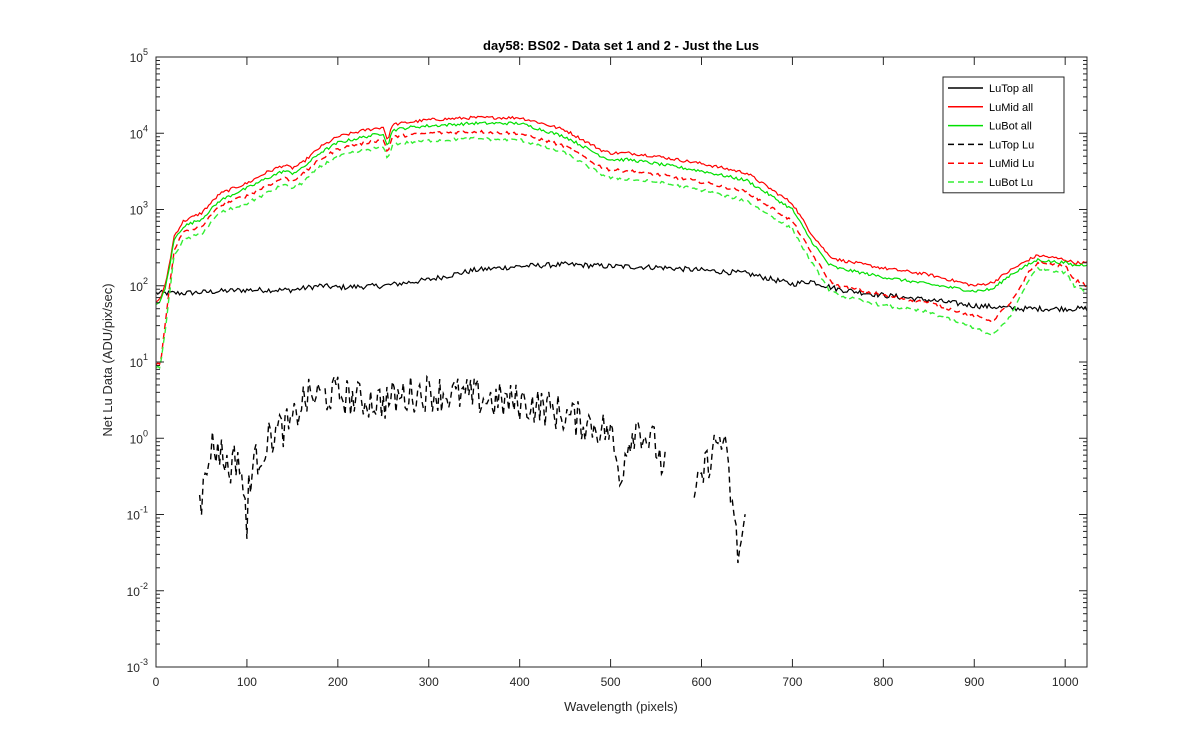 This screenshot has width=1200, height=750. Describe the element at coordinates (974, 682) in the screenshot. I see `x-tick-label: 900` at that location.